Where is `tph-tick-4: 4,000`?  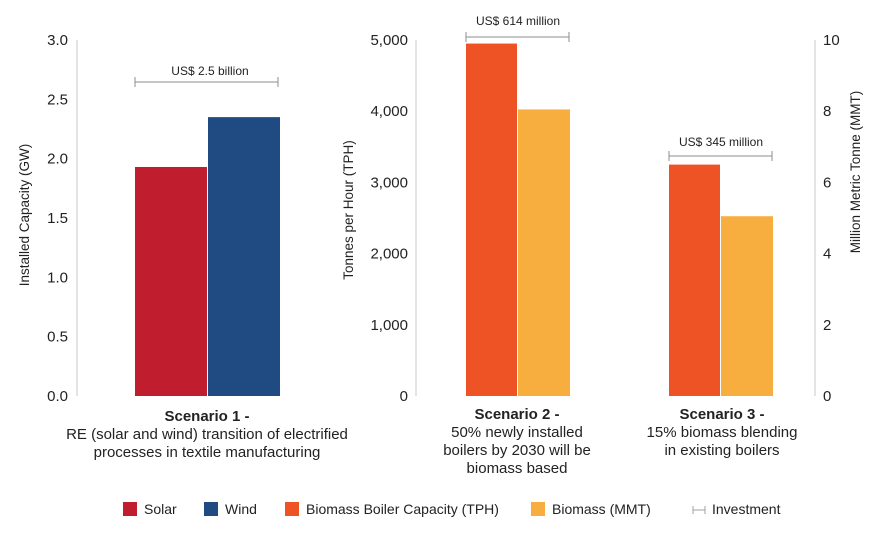 tph-tick-4: 4,000 is located at coordinates (389, 111).